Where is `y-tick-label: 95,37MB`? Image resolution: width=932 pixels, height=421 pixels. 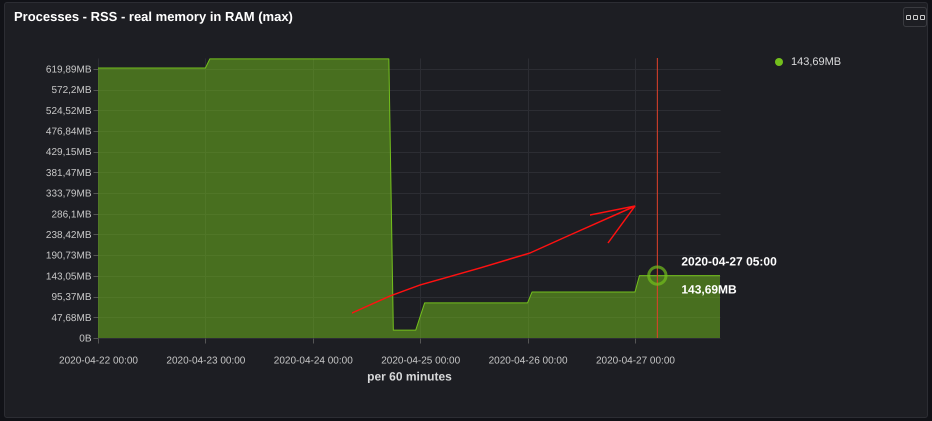 y-tick-label: 95,37MB is located at coordinates (71, 298).